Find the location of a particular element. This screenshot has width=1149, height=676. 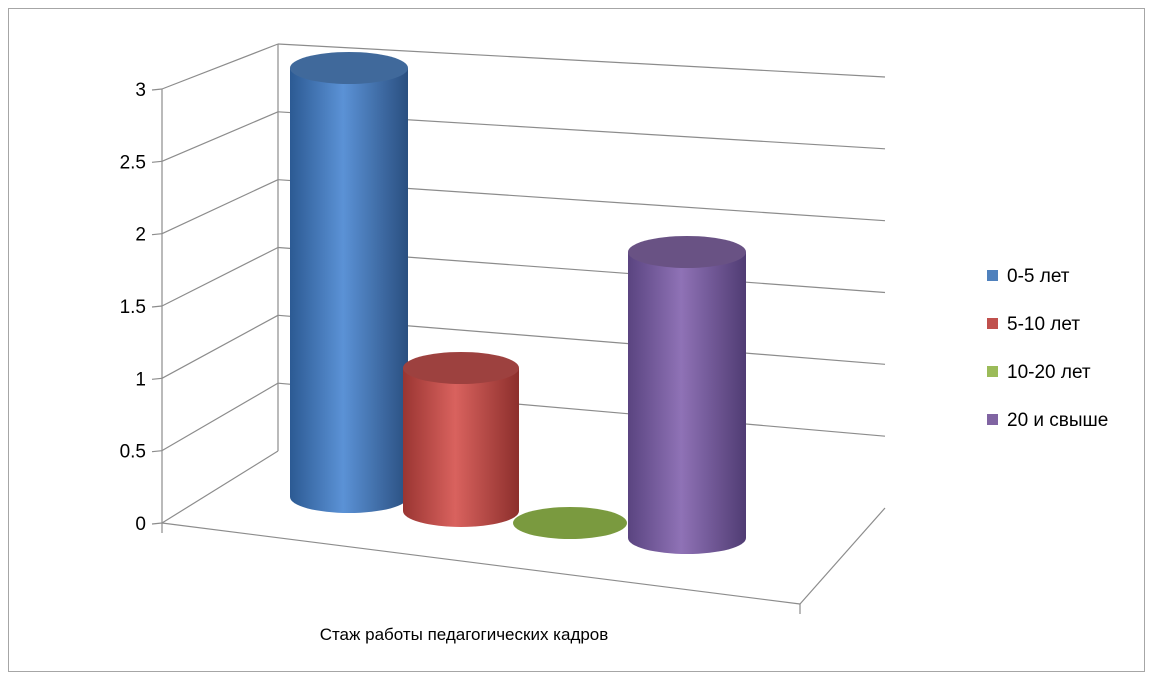

y-tick-label: 1 is located at coordinates (140, 379).